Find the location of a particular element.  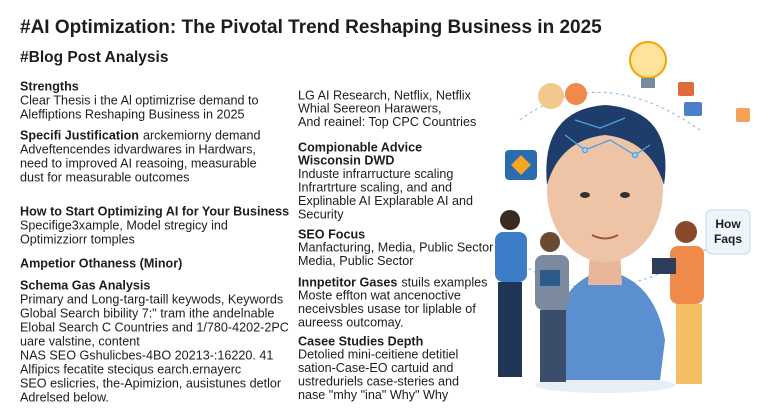

hair is located at coordinates (606, 145).